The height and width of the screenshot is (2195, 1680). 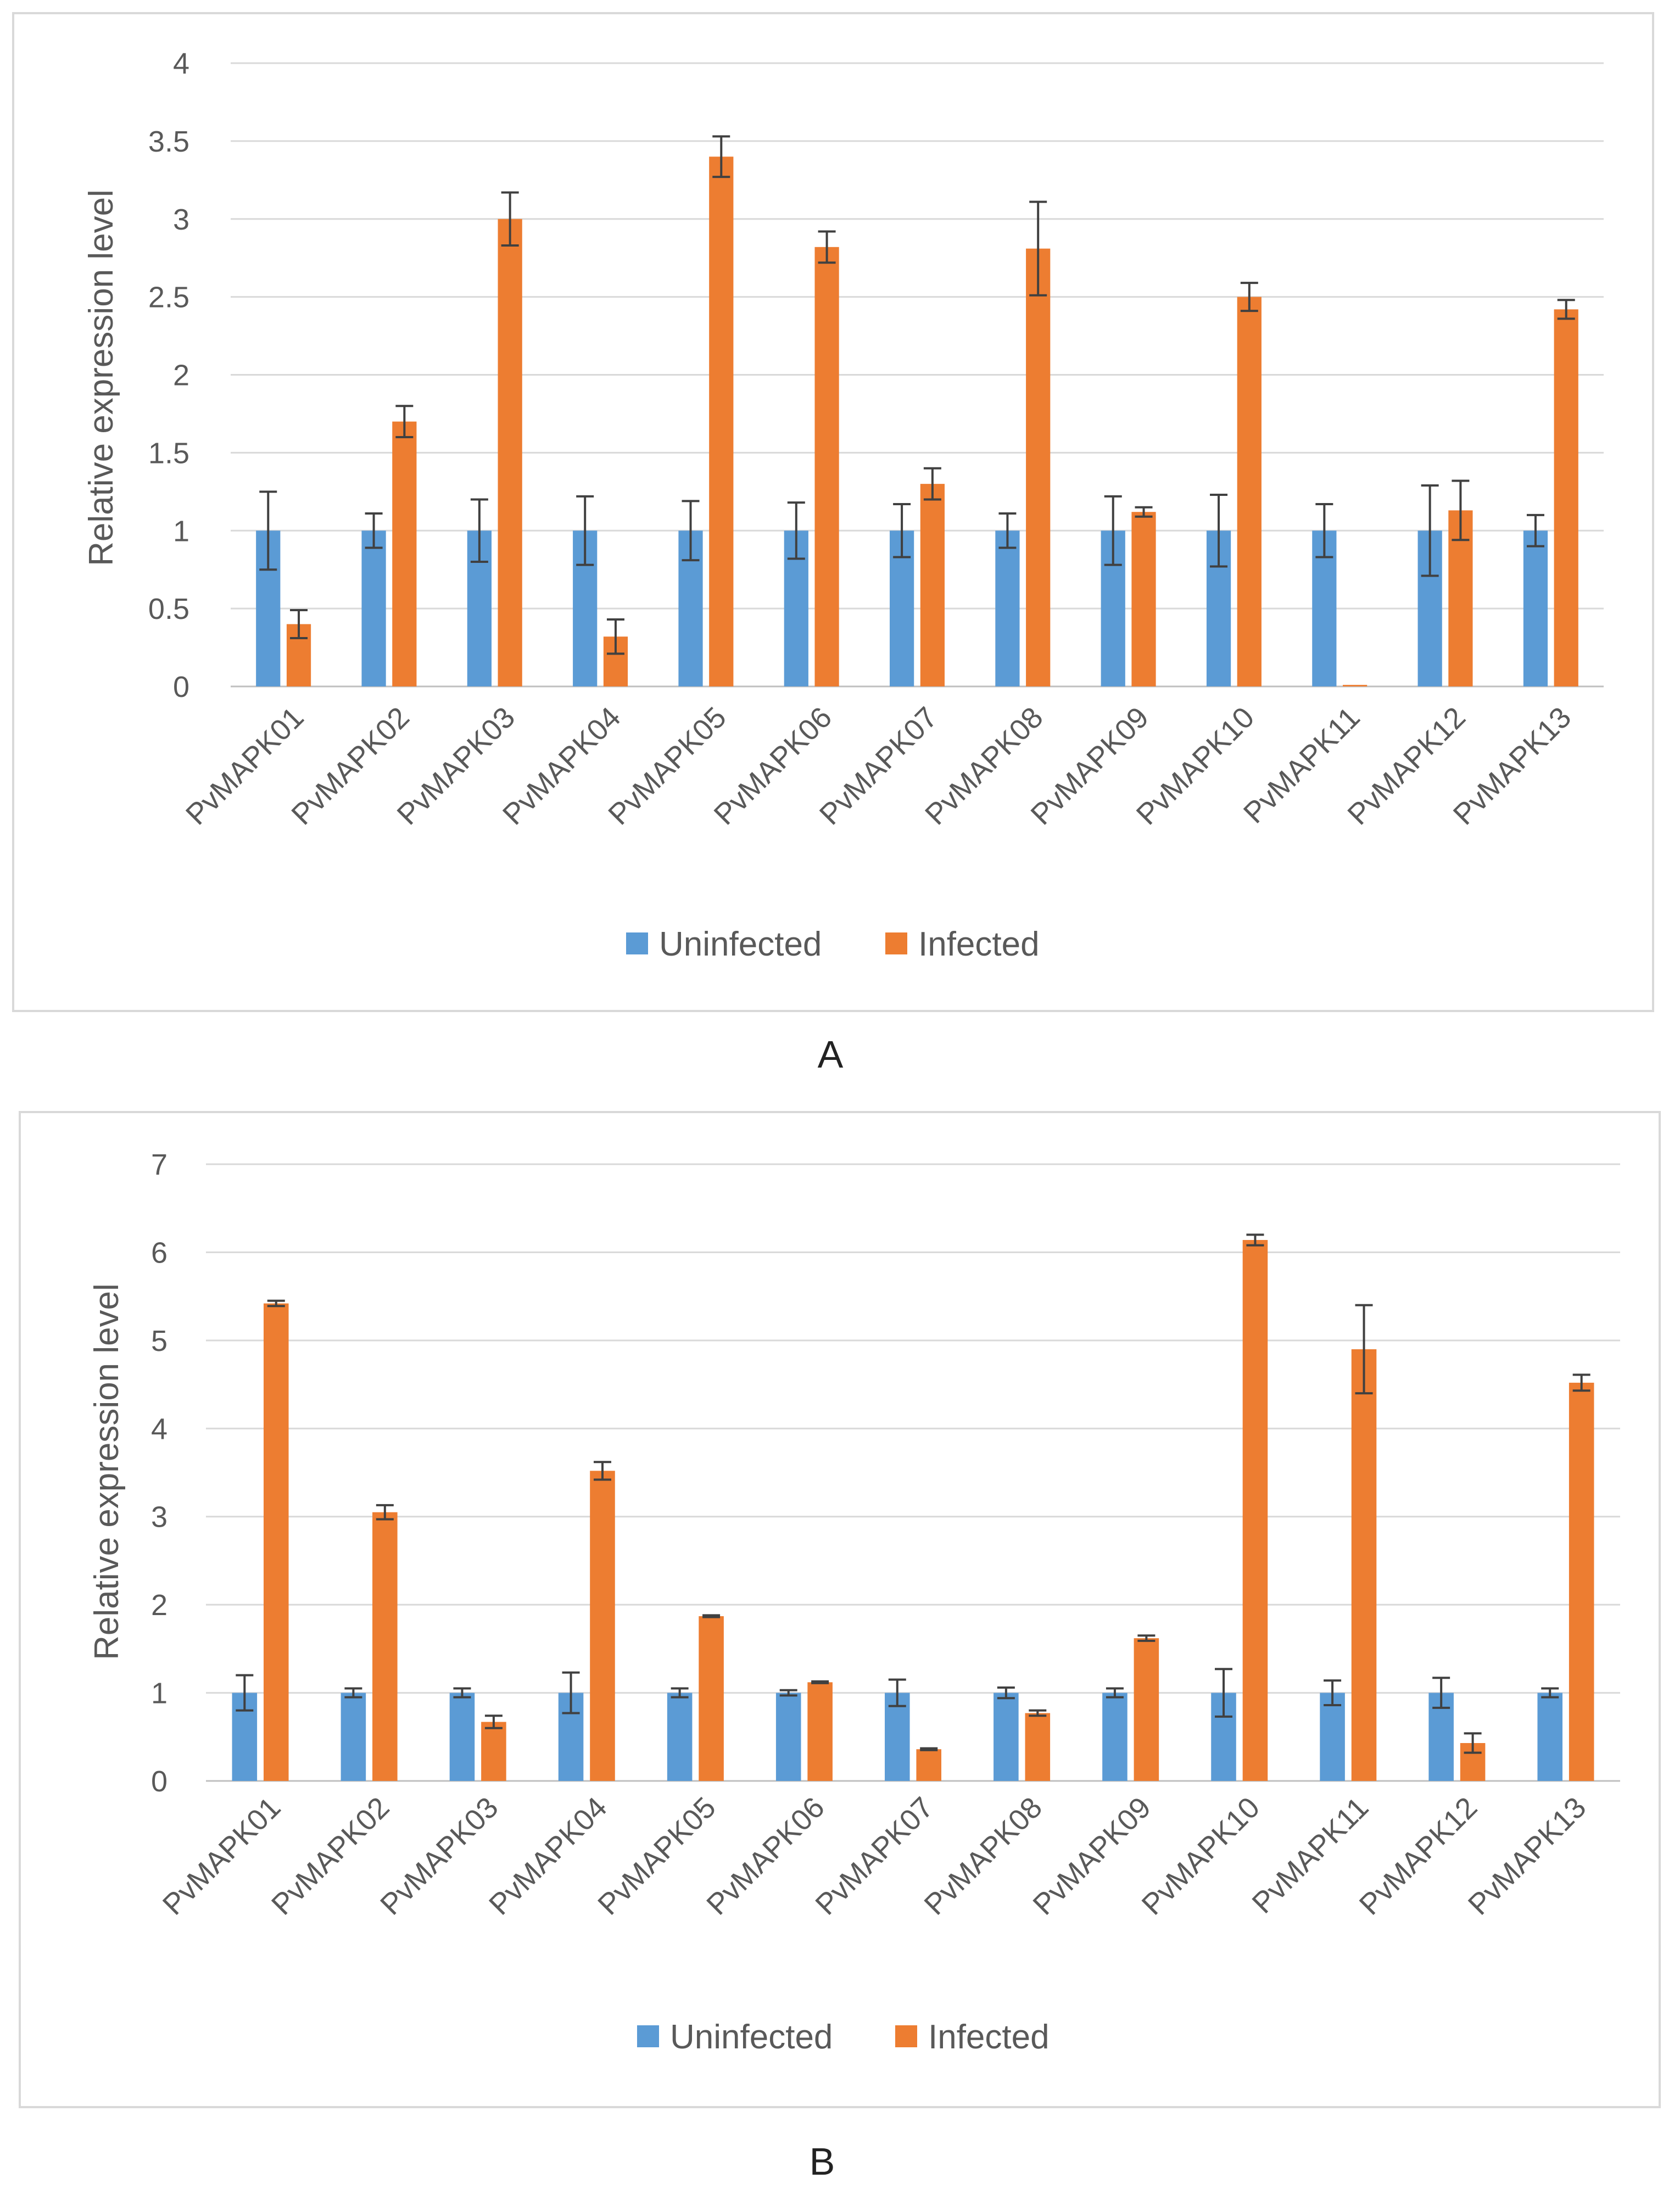 I want to click on error-bar-b-uninfected-PvMAPK06, so click(x=788, y=1693).